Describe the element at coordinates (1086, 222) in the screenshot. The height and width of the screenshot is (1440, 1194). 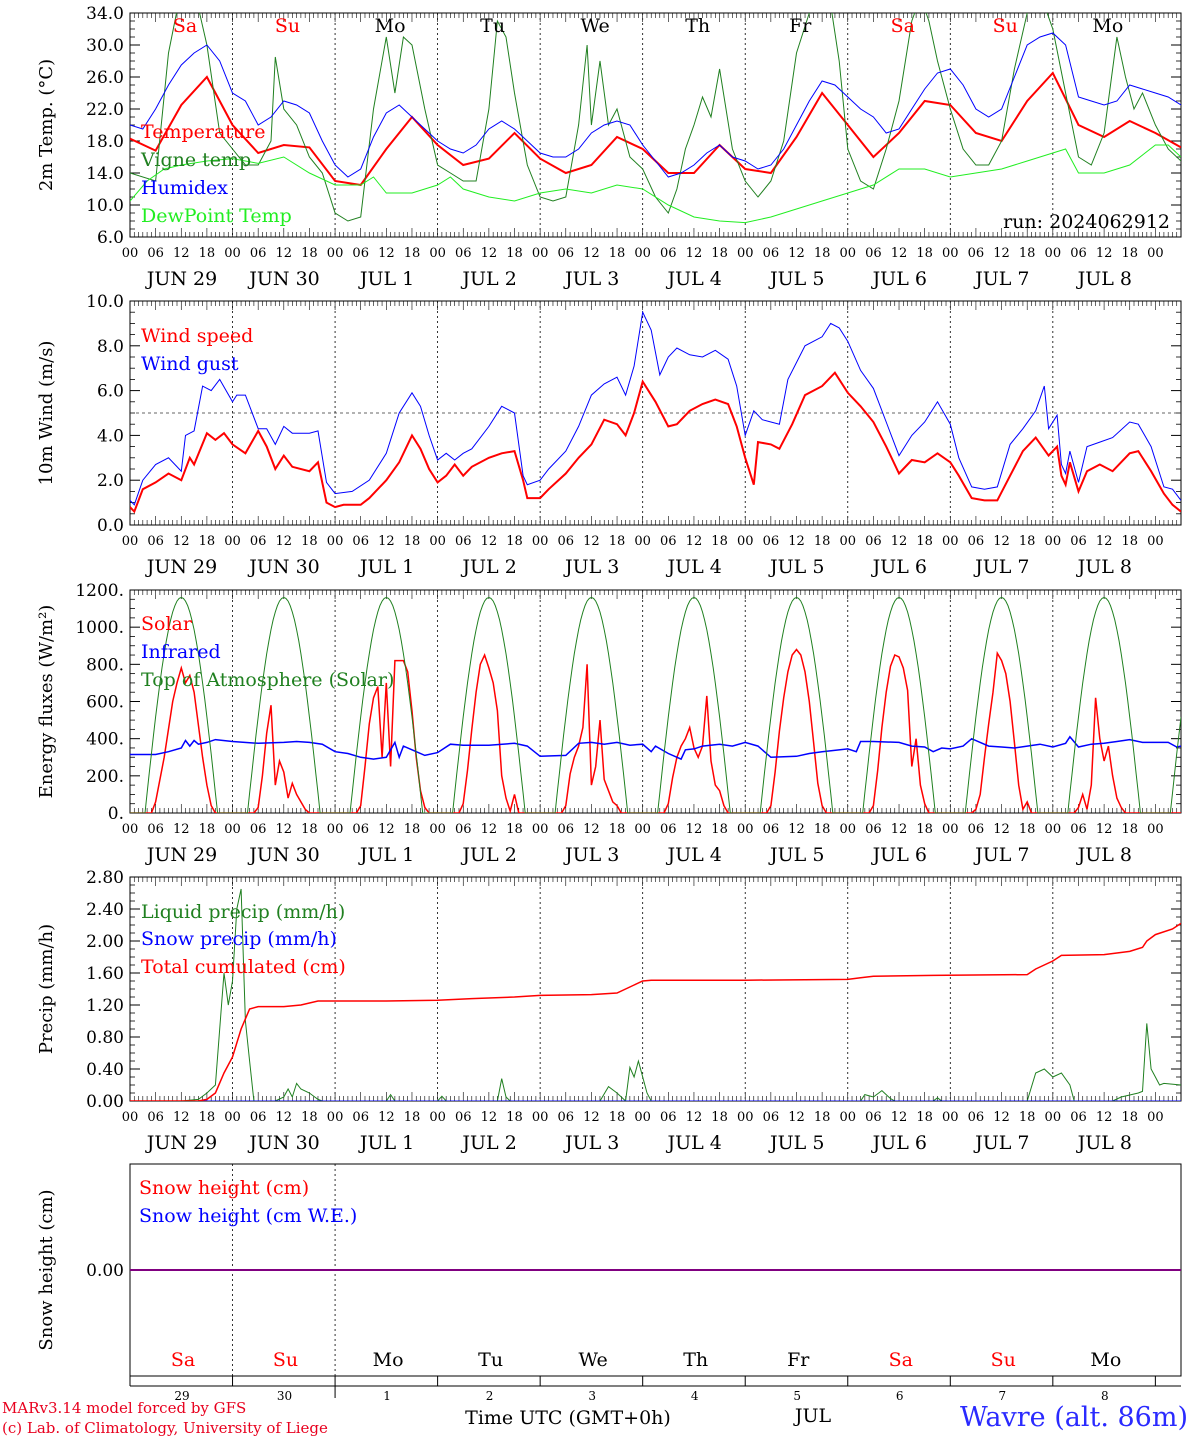
I see `run-annotation: run: 2024062912` at that location.